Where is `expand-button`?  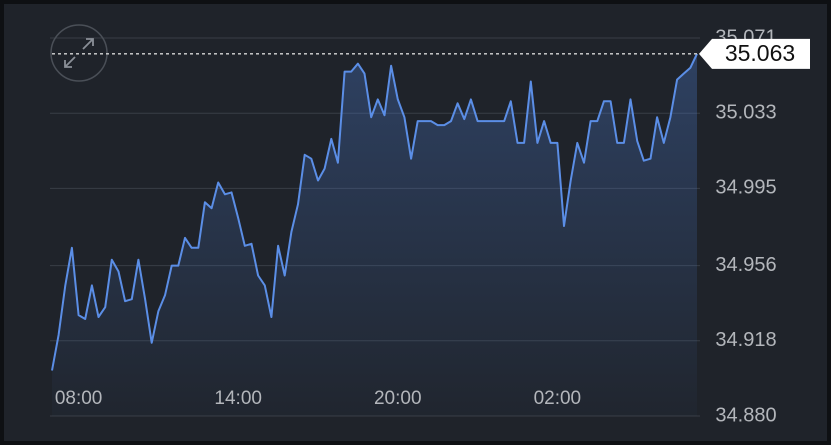 expand-button is located at coordinates (79, 53).